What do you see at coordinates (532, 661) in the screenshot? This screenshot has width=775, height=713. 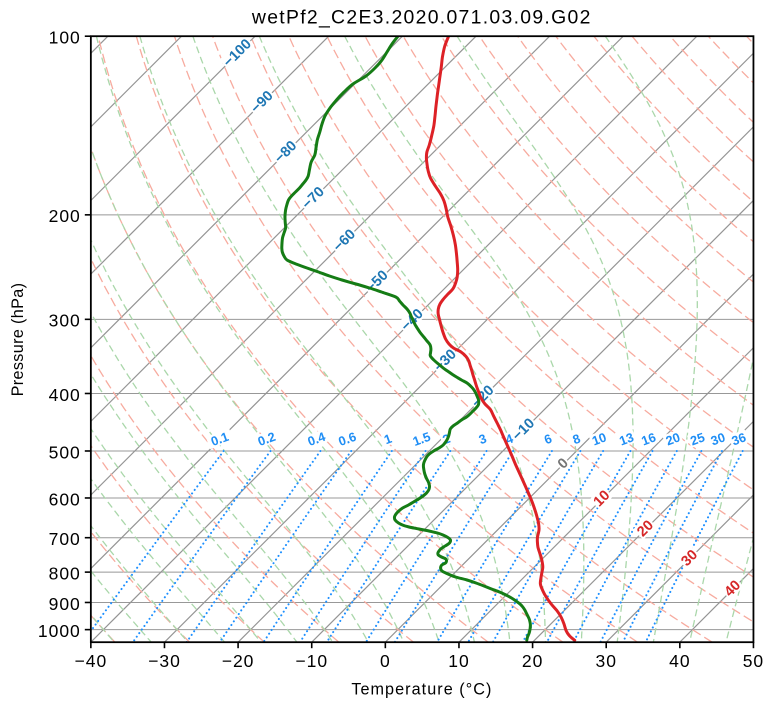 I see `svg-text: 20` at bounding box center [532, 661].